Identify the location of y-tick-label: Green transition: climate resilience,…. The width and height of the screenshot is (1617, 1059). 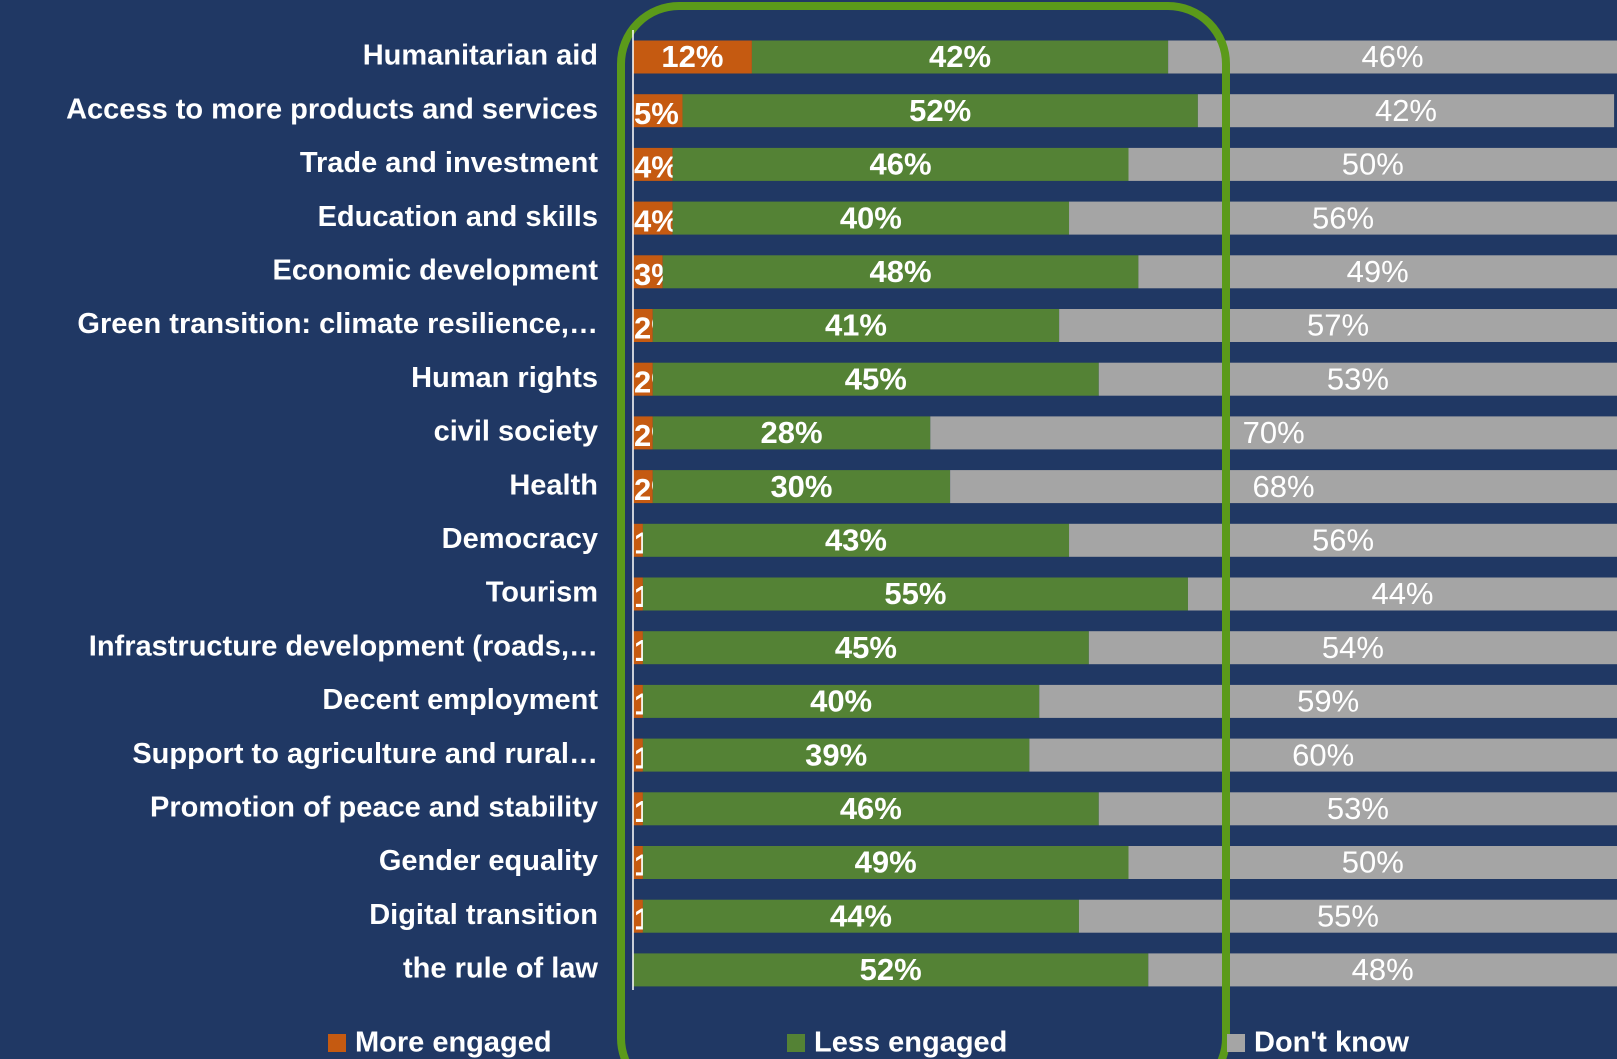
(337, 324).